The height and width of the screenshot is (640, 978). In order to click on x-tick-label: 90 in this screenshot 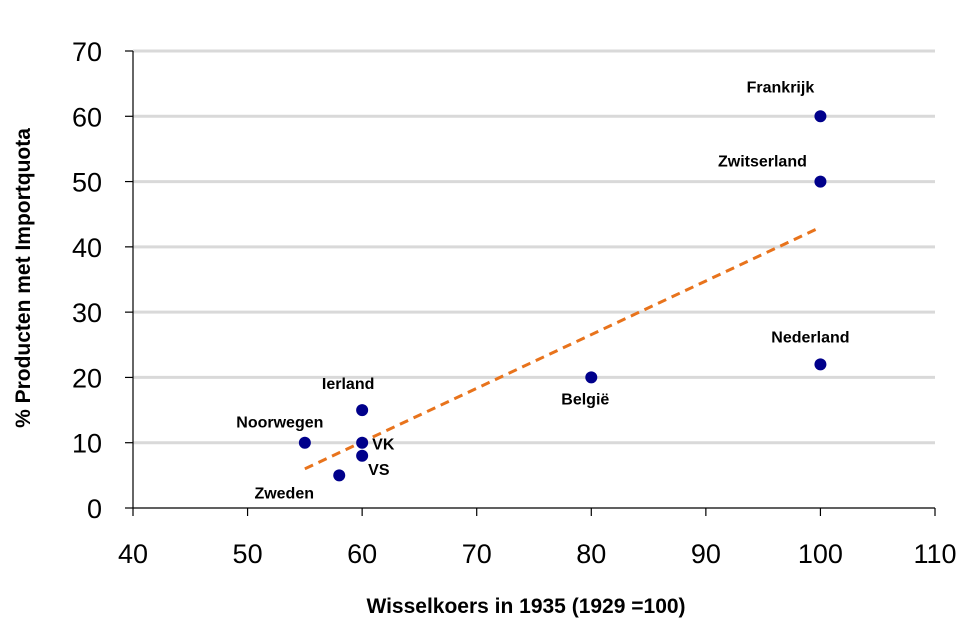, I will do `click(706, 554)`.